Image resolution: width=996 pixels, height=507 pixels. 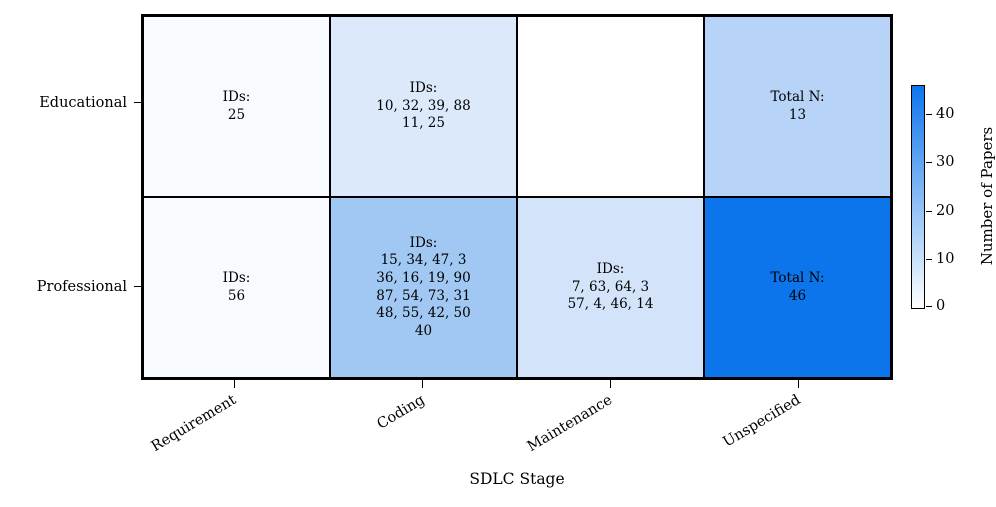 What do you see at coordinates (762, 421) in the screenshot?
I see `xtick-unspecified: Unspecified` at bounding box center [762, 421].